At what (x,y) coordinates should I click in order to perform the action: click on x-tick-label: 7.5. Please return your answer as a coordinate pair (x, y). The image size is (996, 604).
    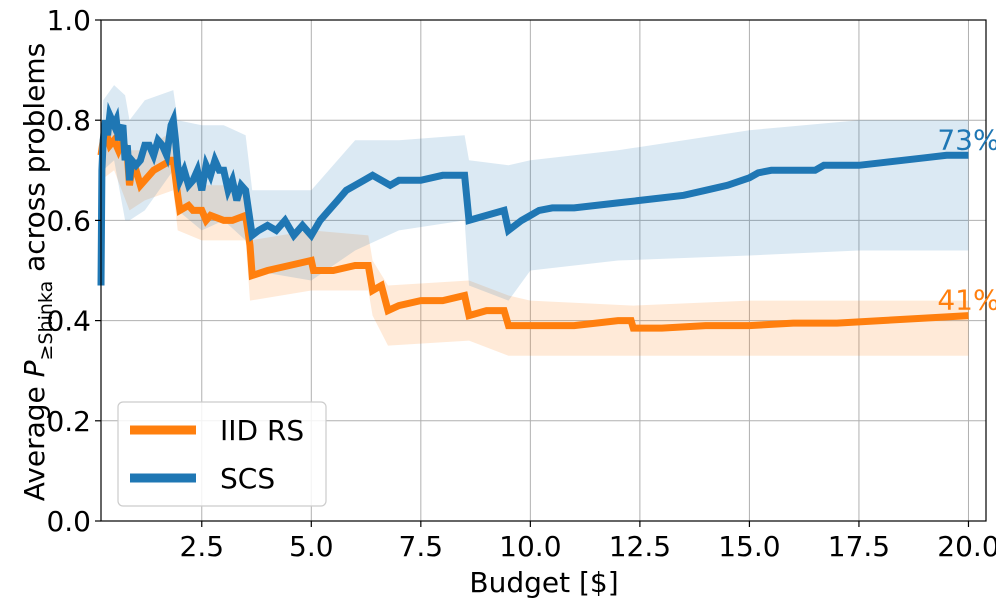
    Looking at the image, I should click on (421, 546).